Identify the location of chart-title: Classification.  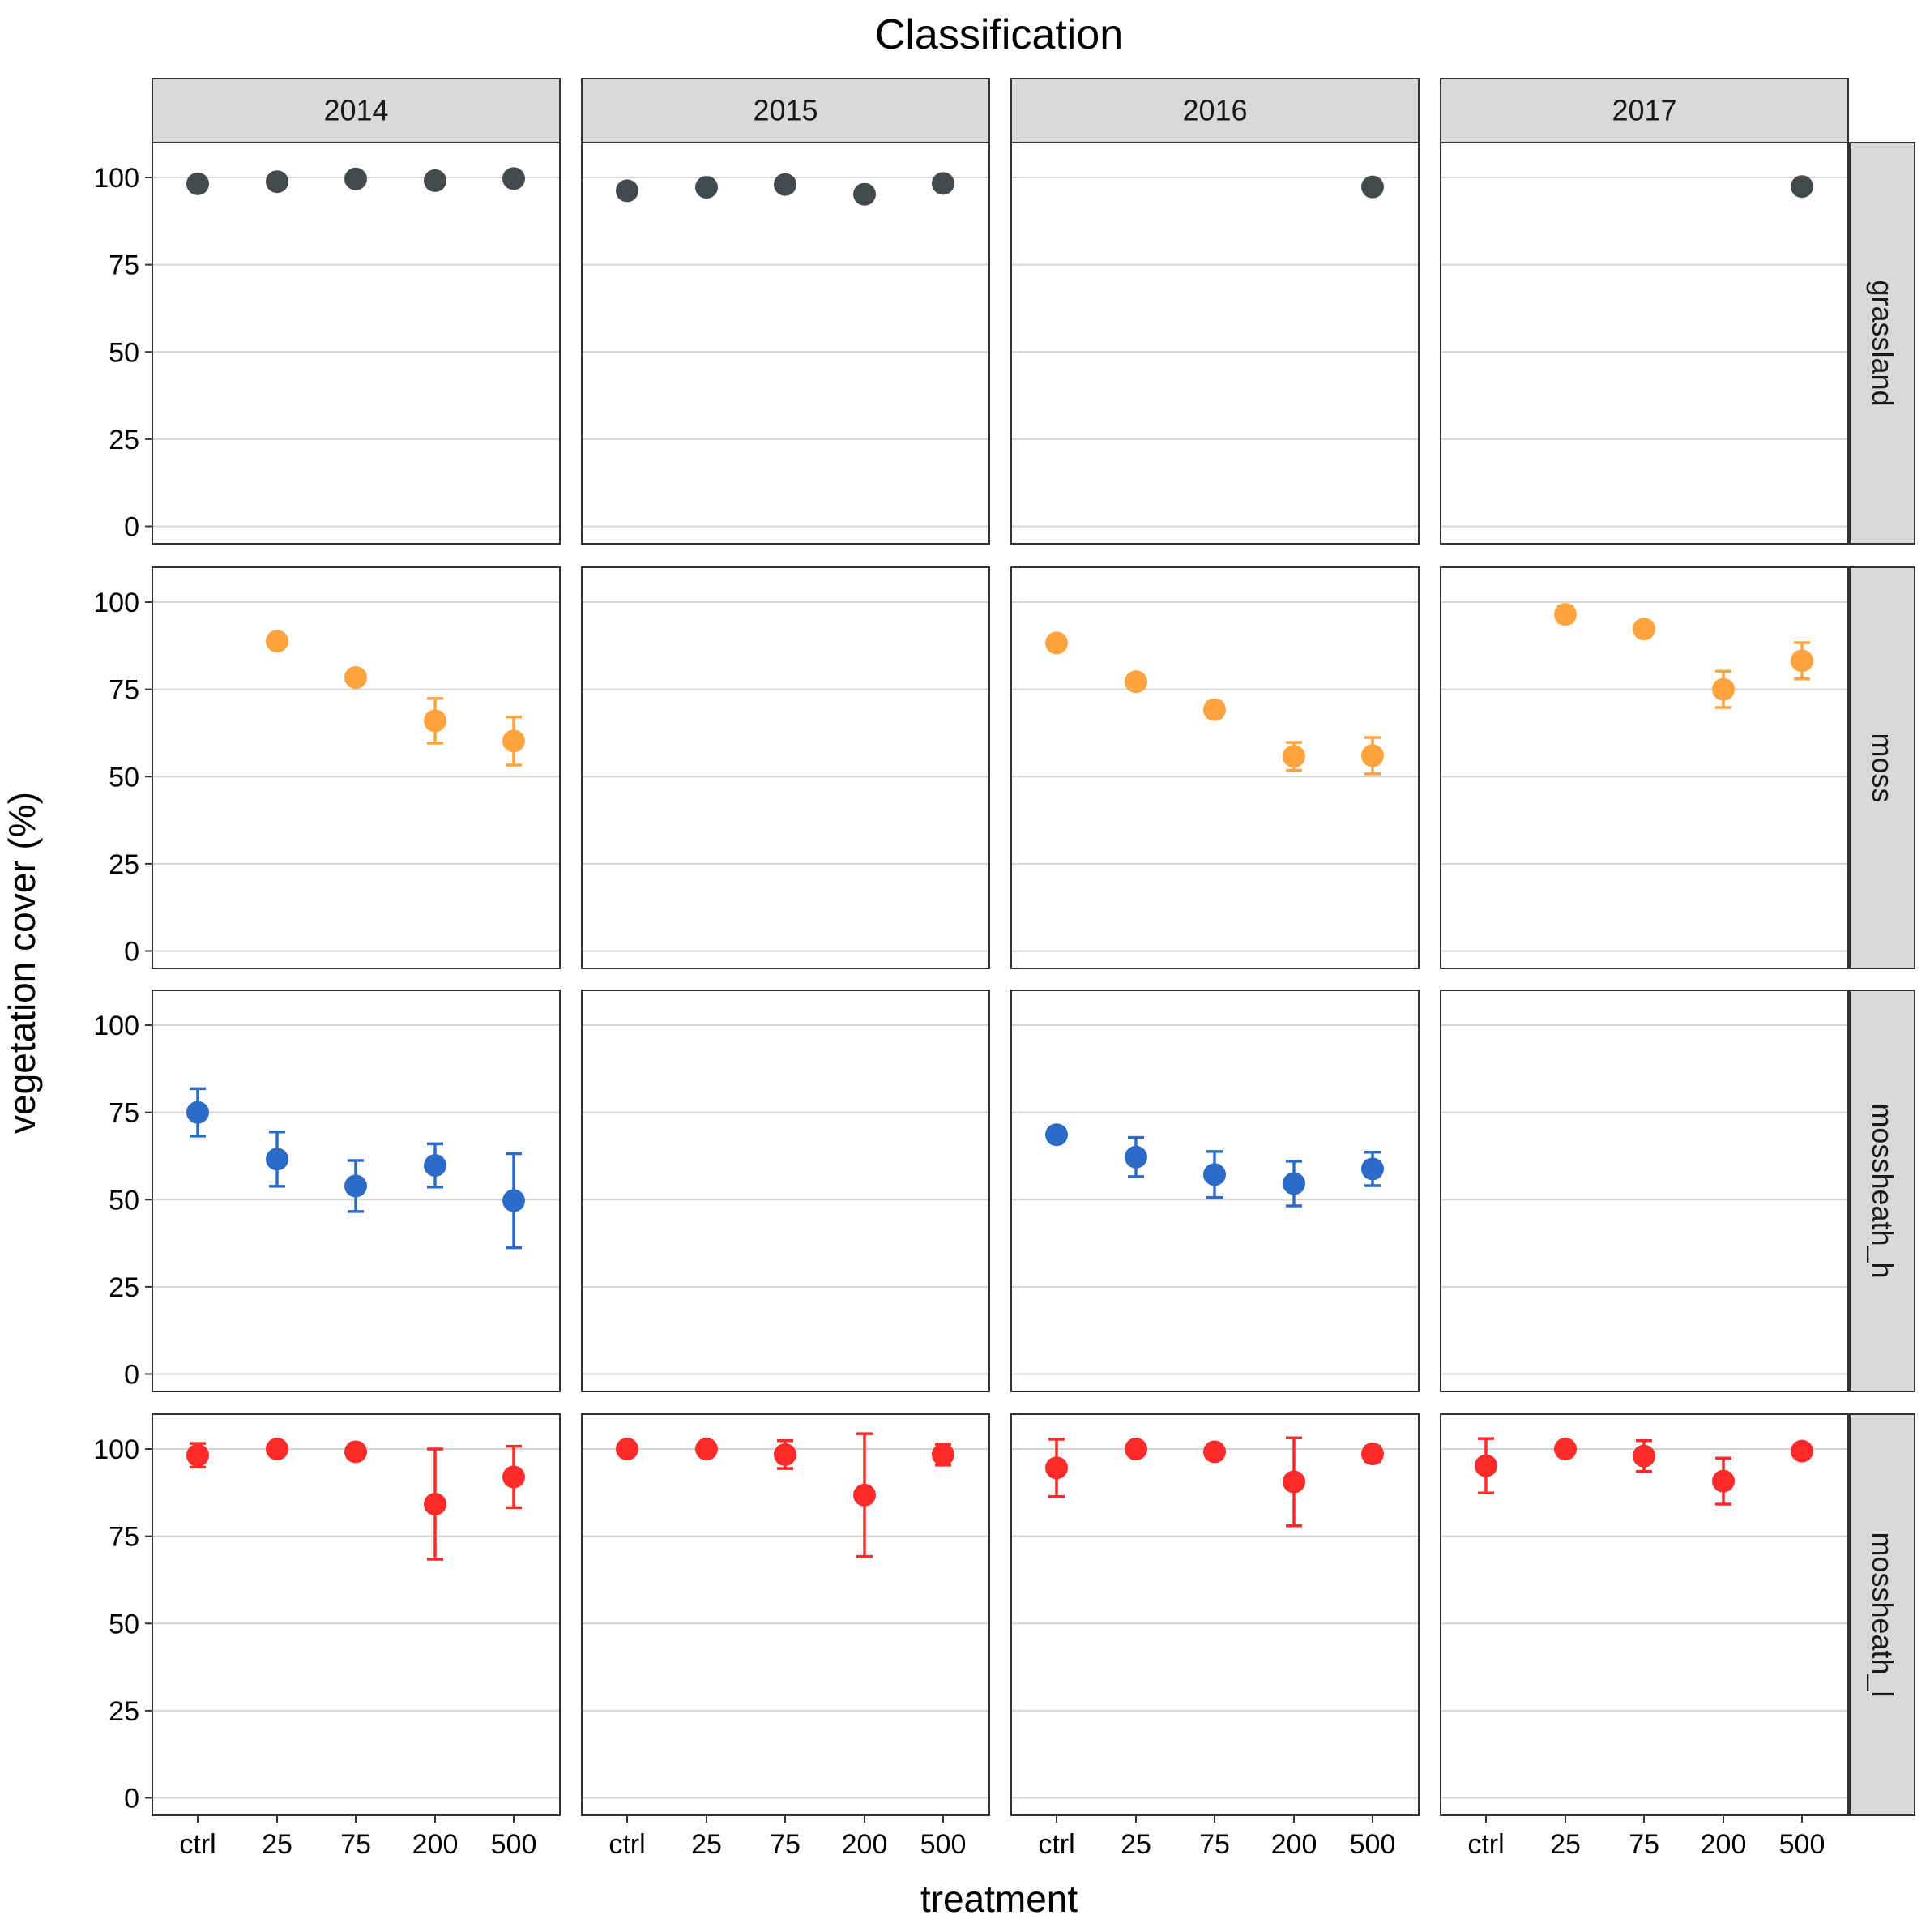
(999, 34).